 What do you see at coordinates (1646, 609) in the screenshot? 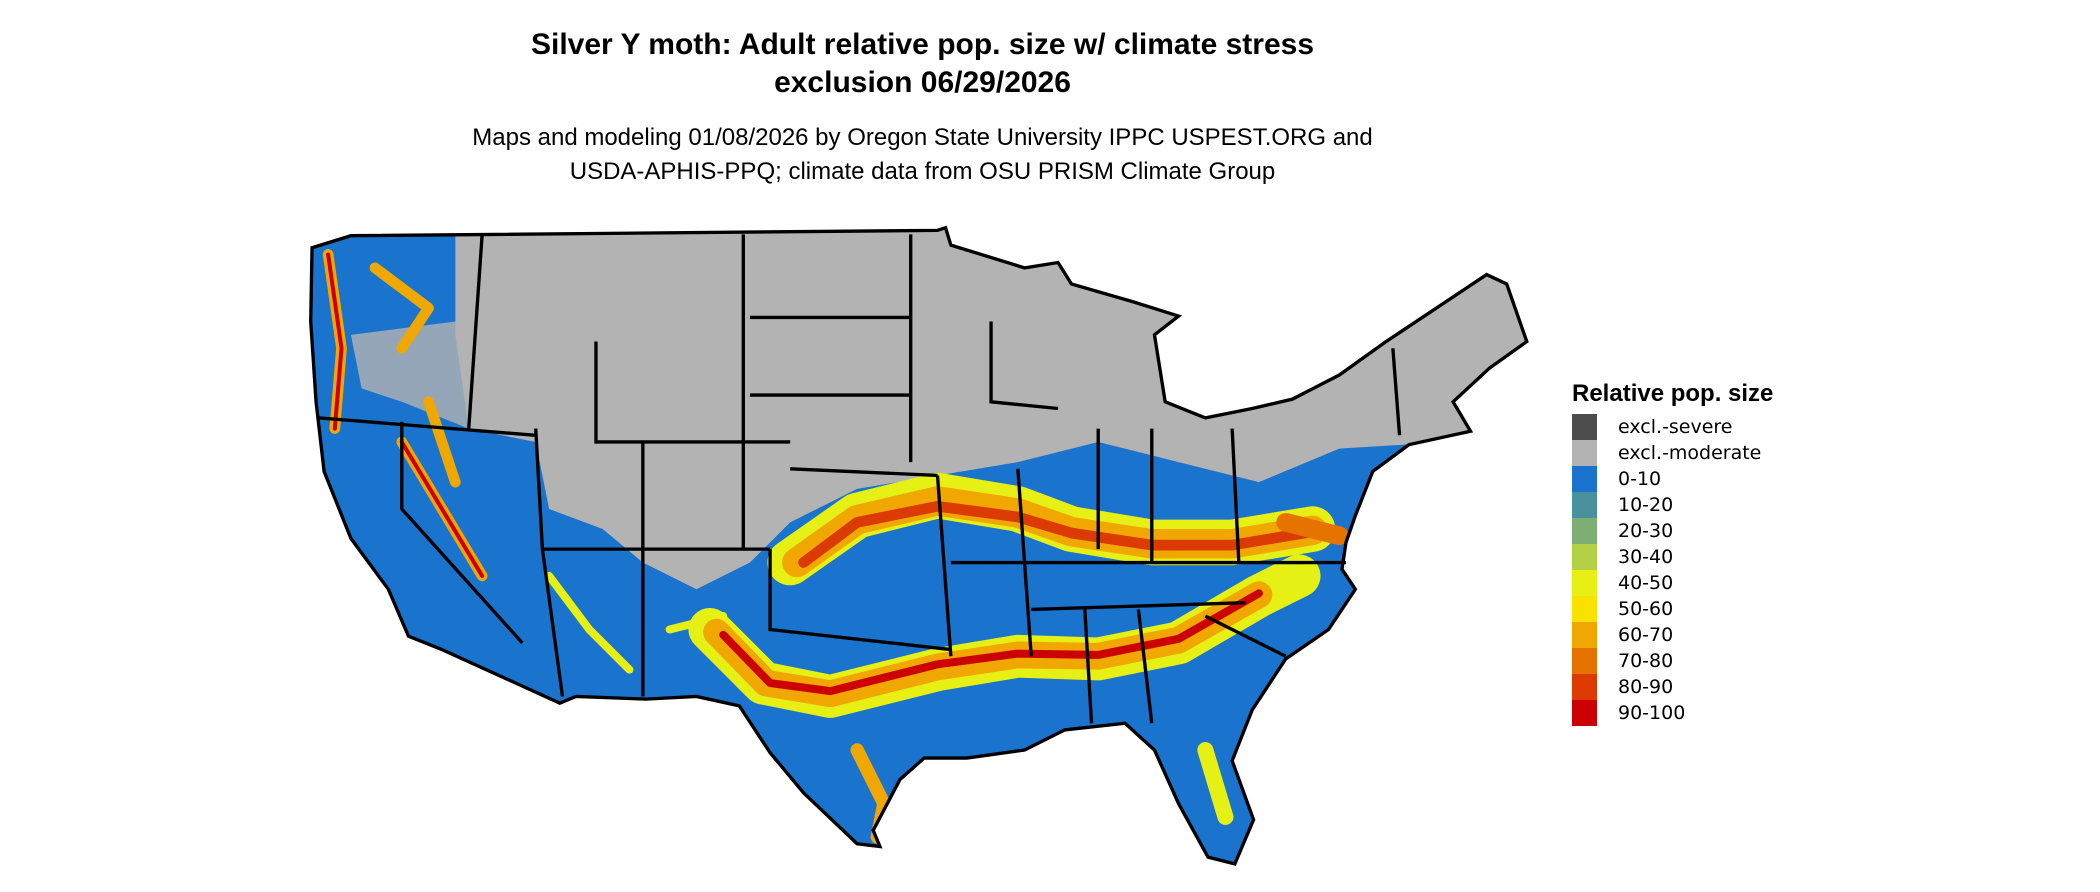
I see `legend-label: 50-60` at bounding box center [1646, 609].